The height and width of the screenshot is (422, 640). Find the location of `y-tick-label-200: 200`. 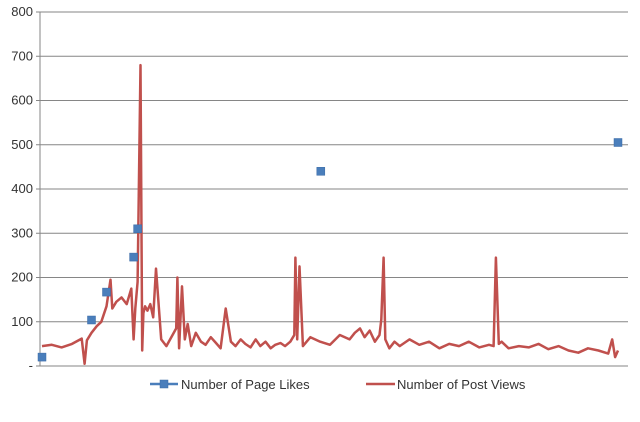

y-tick-label-200: 200 is located at coordinates (22, 277).